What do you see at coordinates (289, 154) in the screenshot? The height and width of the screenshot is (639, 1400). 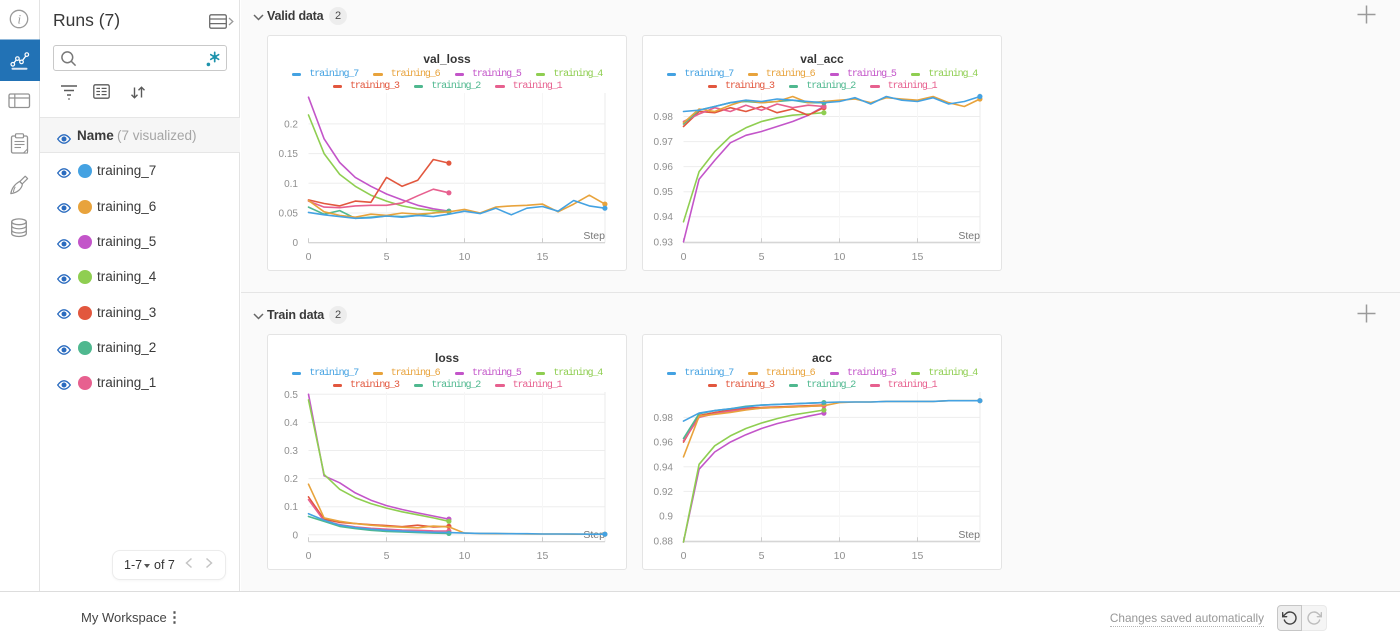 I see `svg-text: 0.15` at bounding box center [289, 154].